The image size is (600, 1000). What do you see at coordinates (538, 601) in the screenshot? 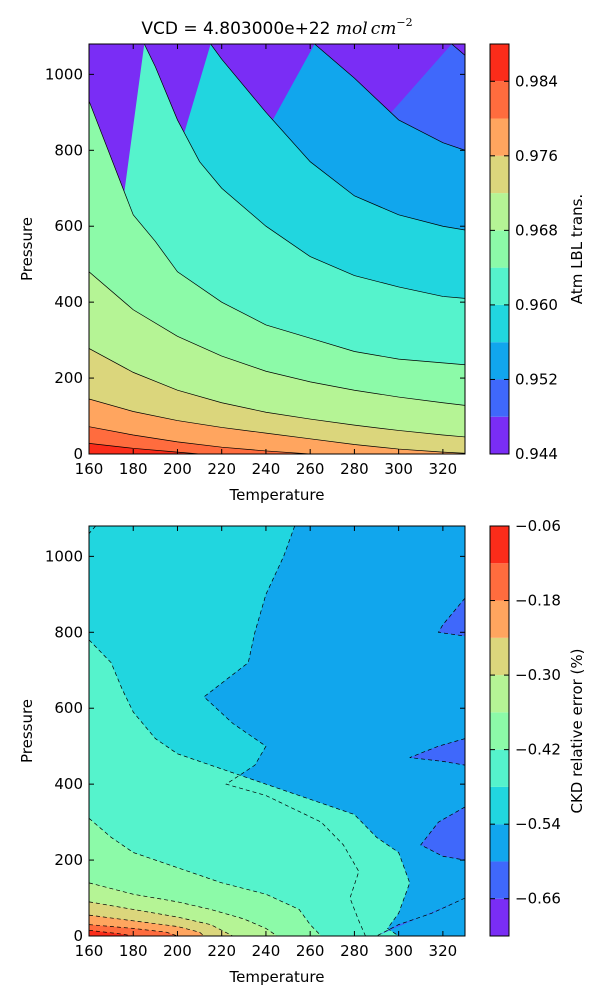
I see `colorbar-tick-label: −0.18` at bounding box center [538, 601].